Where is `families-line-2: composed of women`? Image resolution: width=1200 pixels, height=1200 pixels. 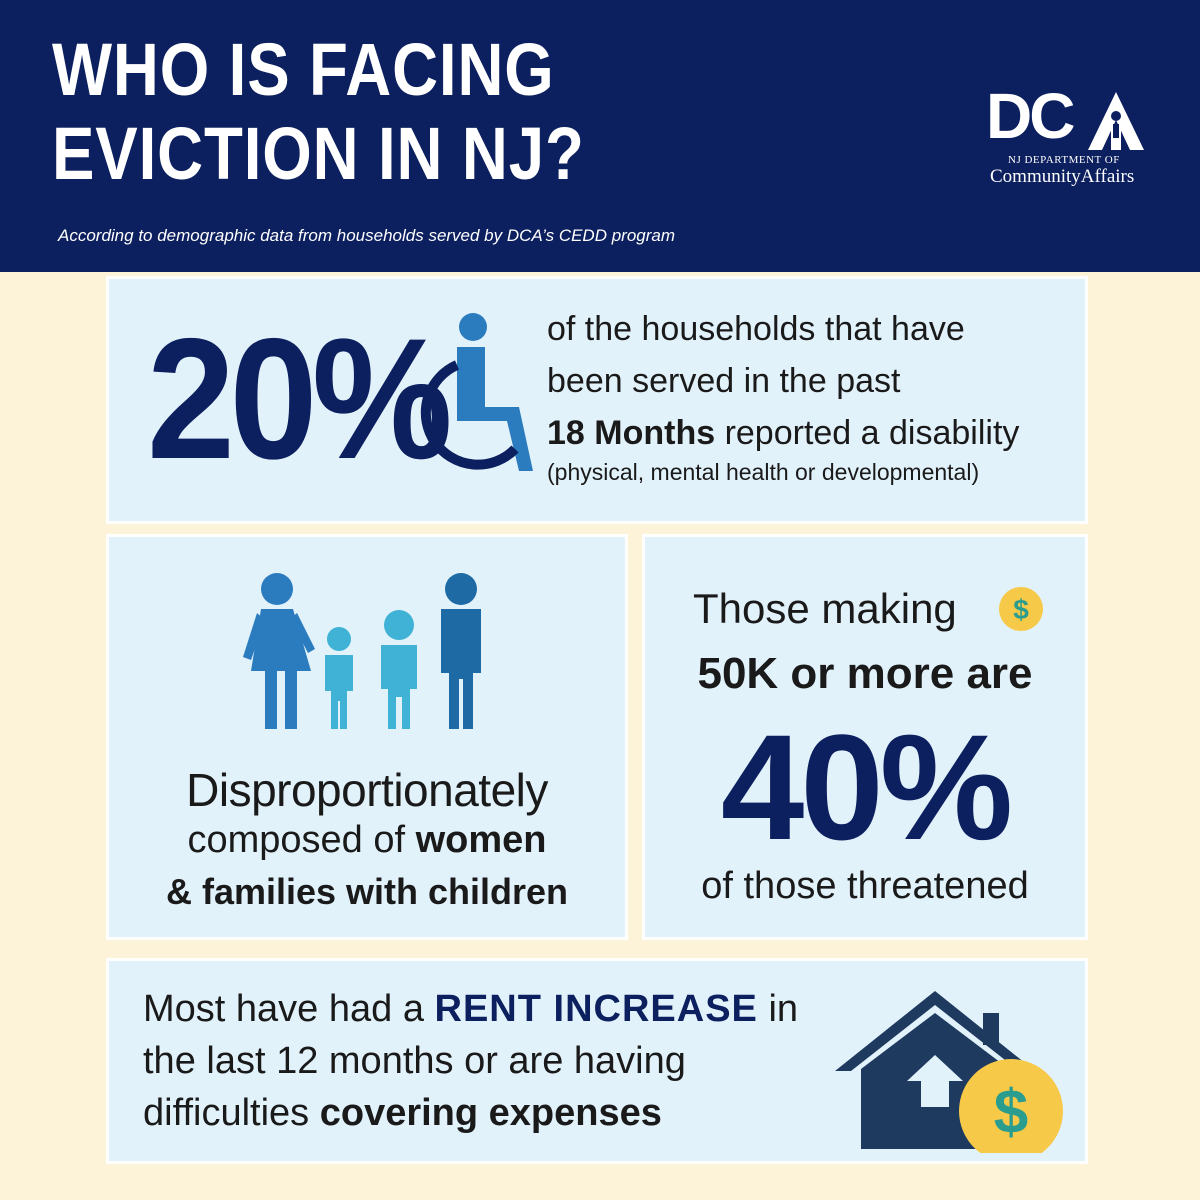 families-line-2: composed of women is located at coordinates (367, 840).